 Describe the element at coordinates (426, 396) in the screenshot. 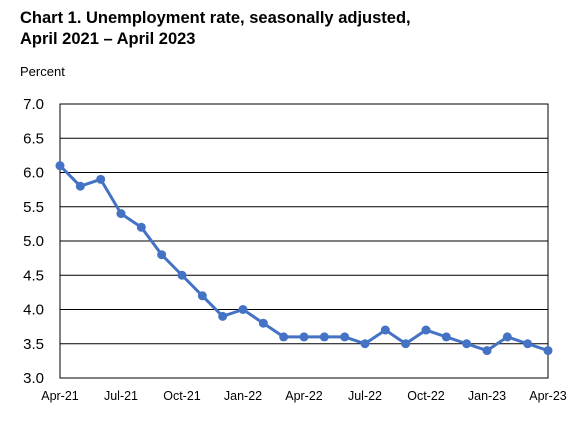

I see `x-tick-label: Oct-22` at that location.